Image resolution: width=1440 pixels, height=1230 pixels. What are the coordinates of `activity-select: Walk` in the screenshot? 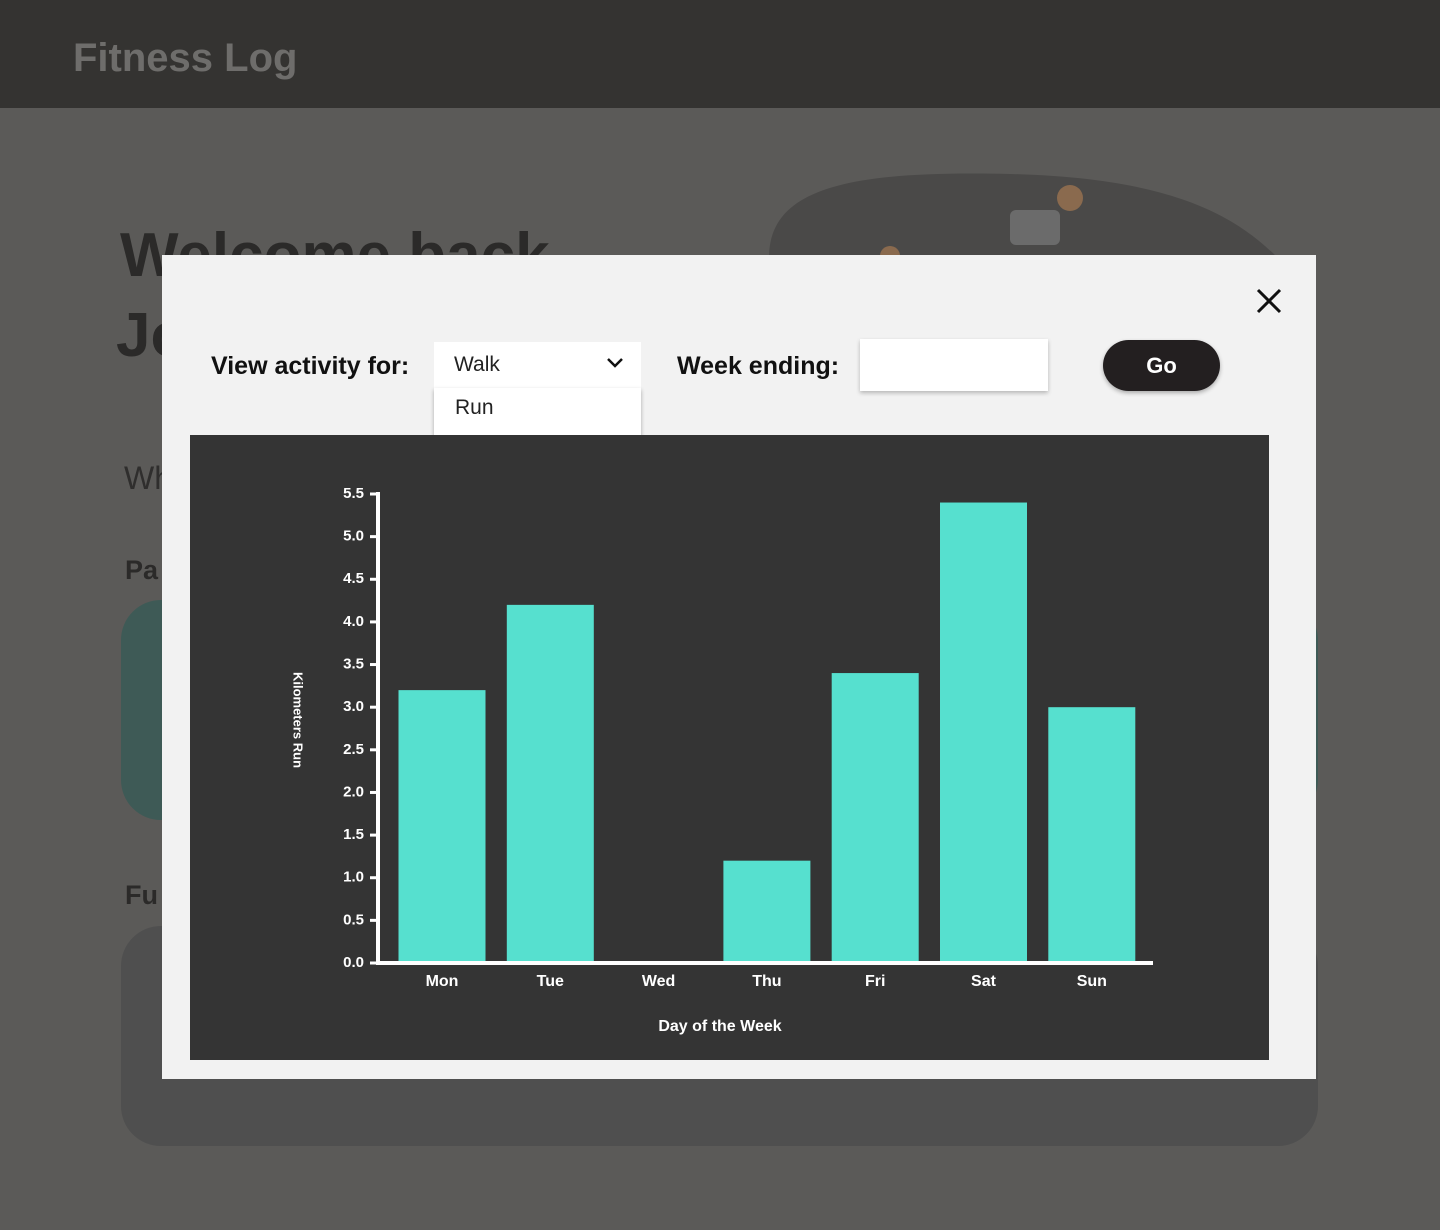 It's located at (537, 365).